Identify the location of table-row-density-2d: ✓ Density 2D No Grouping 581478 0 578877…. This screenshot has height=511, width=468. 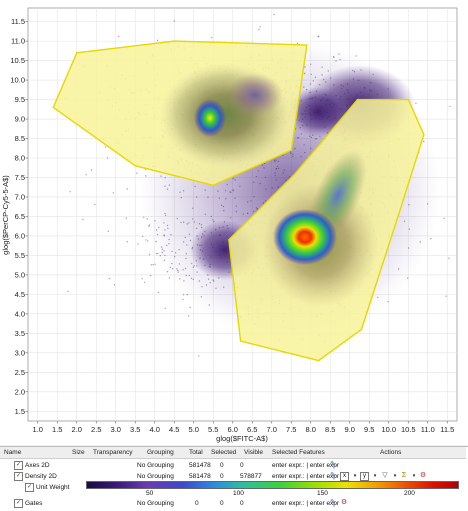
(233, 476).